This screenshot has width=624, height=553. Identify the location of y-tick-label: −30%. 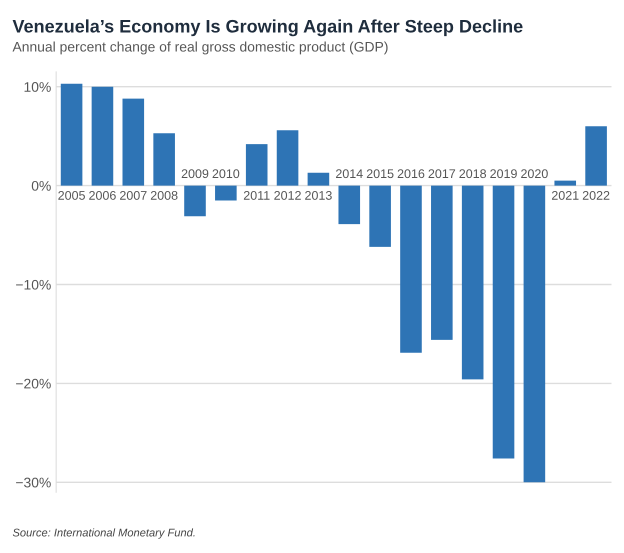
(33, 483).